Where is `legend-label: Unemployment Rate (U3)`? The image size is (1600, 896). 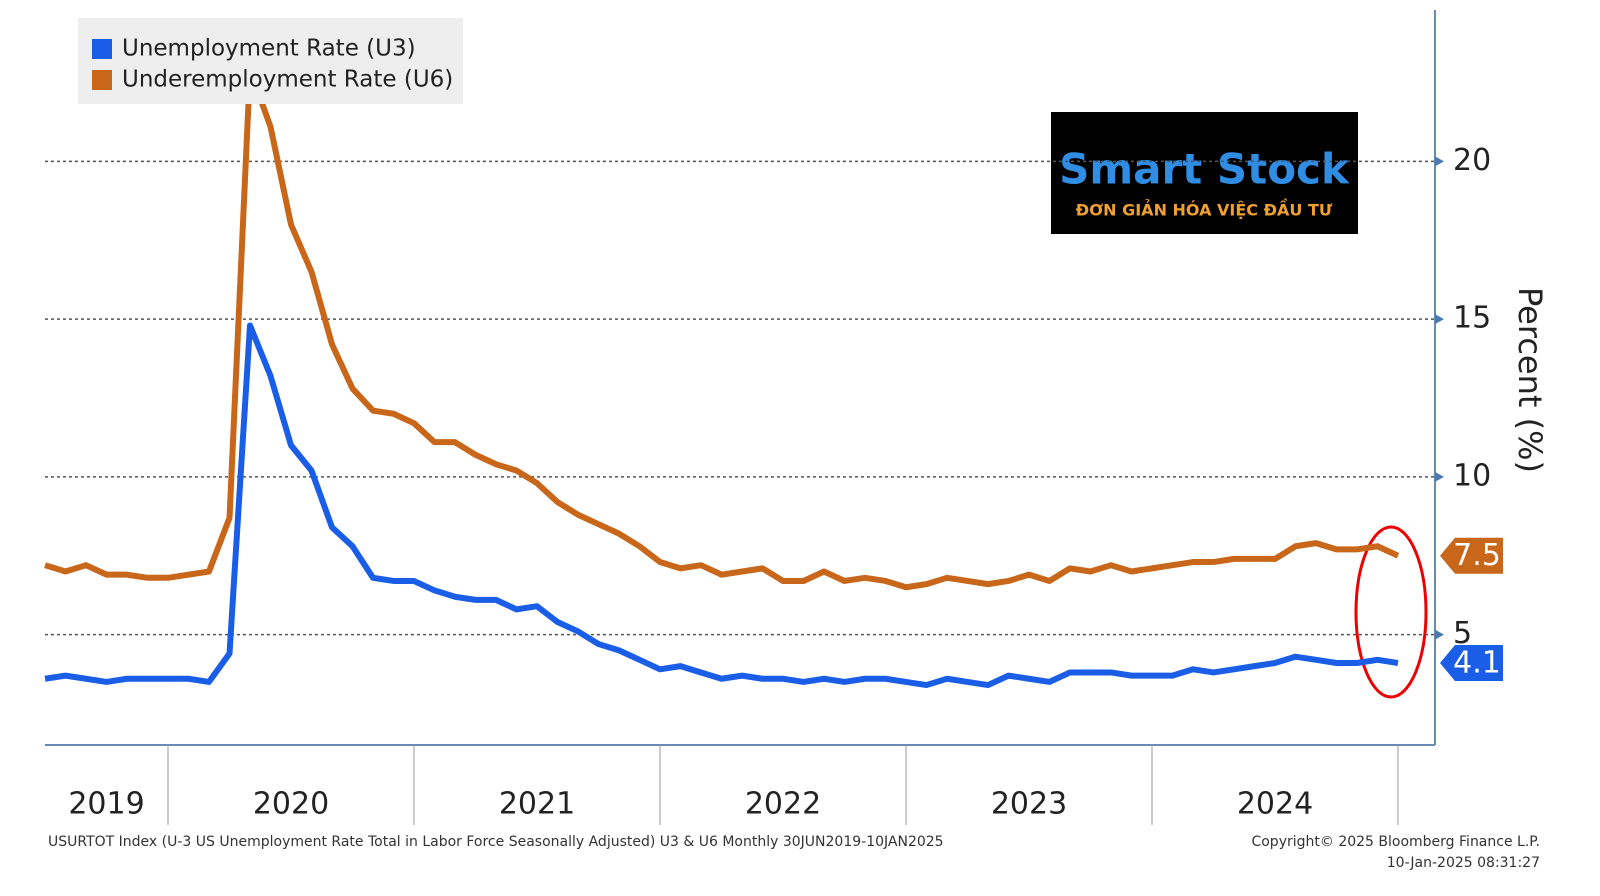
legend-label: Unemployment Rate (U3) is located at coordinates (269, 49).